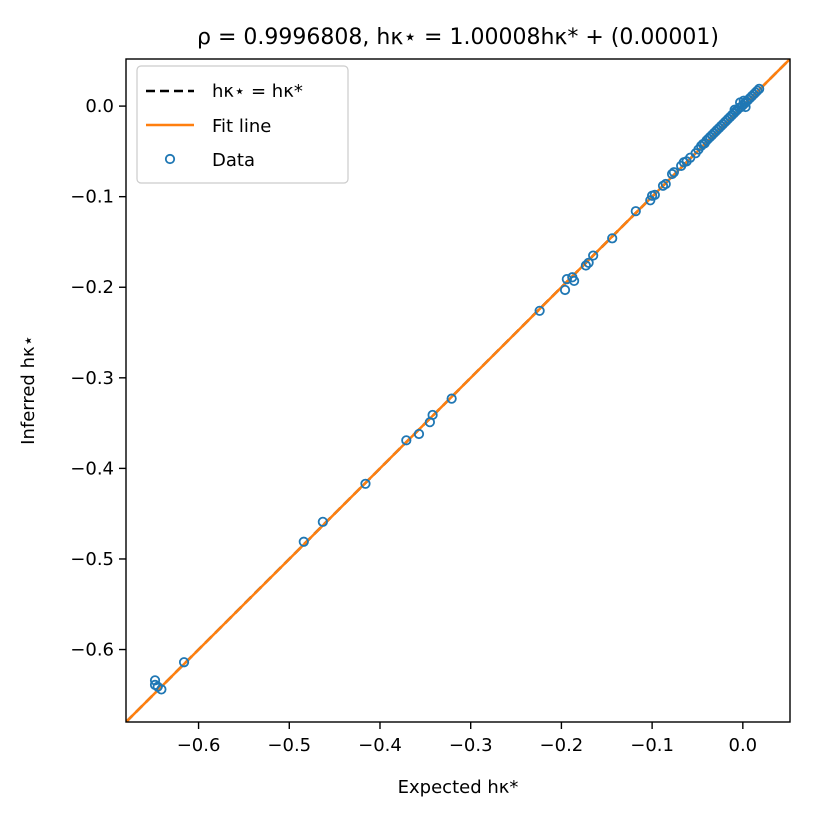  I want to click on y-tick-label: 0.0, so click(99, 106).